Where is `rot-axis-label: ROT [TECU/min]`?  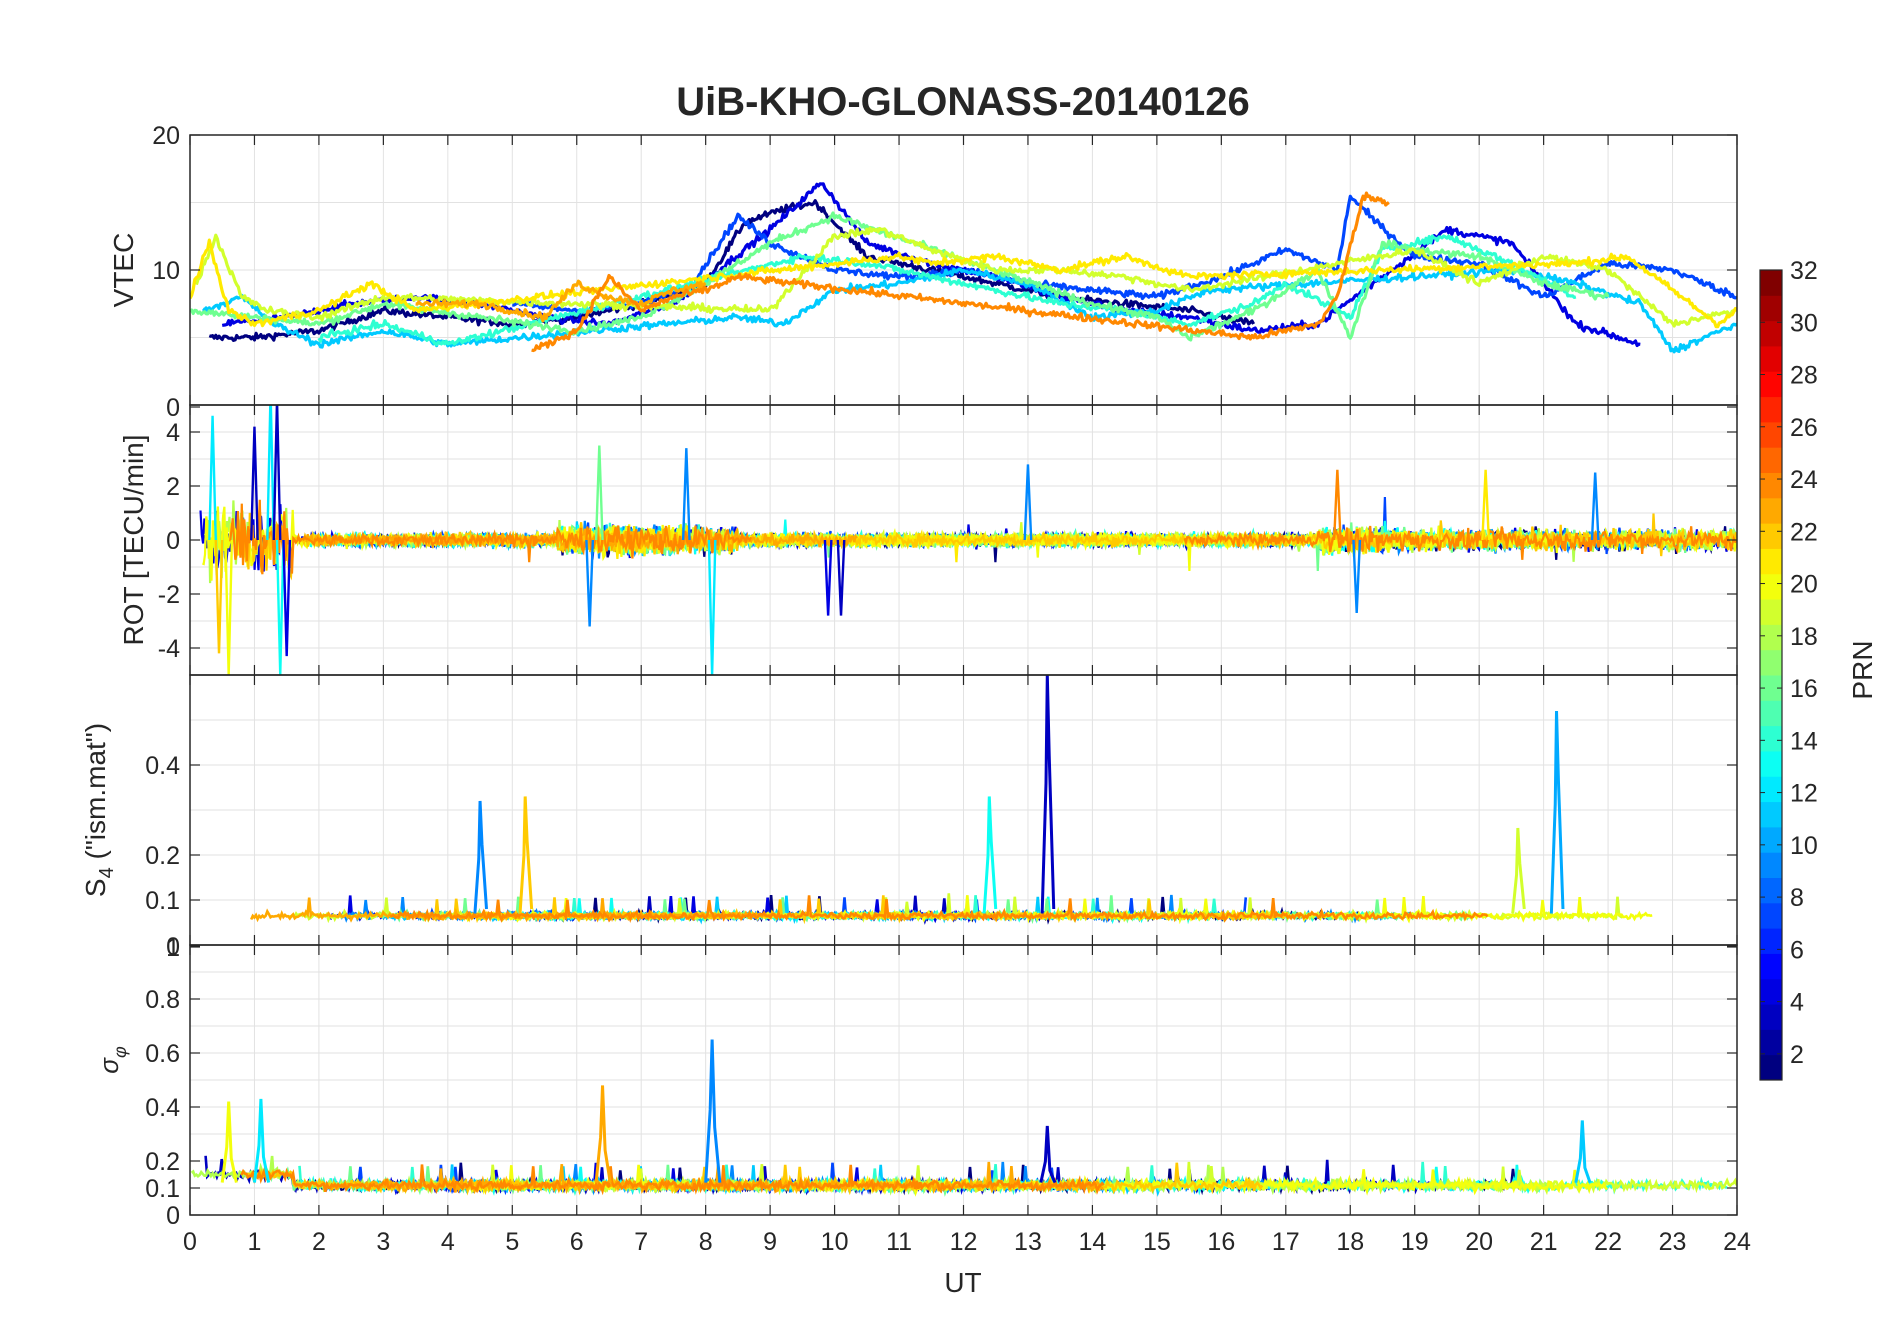
rot-axis-label: ROT [TECU/min] is located at coordinates (133, 539).